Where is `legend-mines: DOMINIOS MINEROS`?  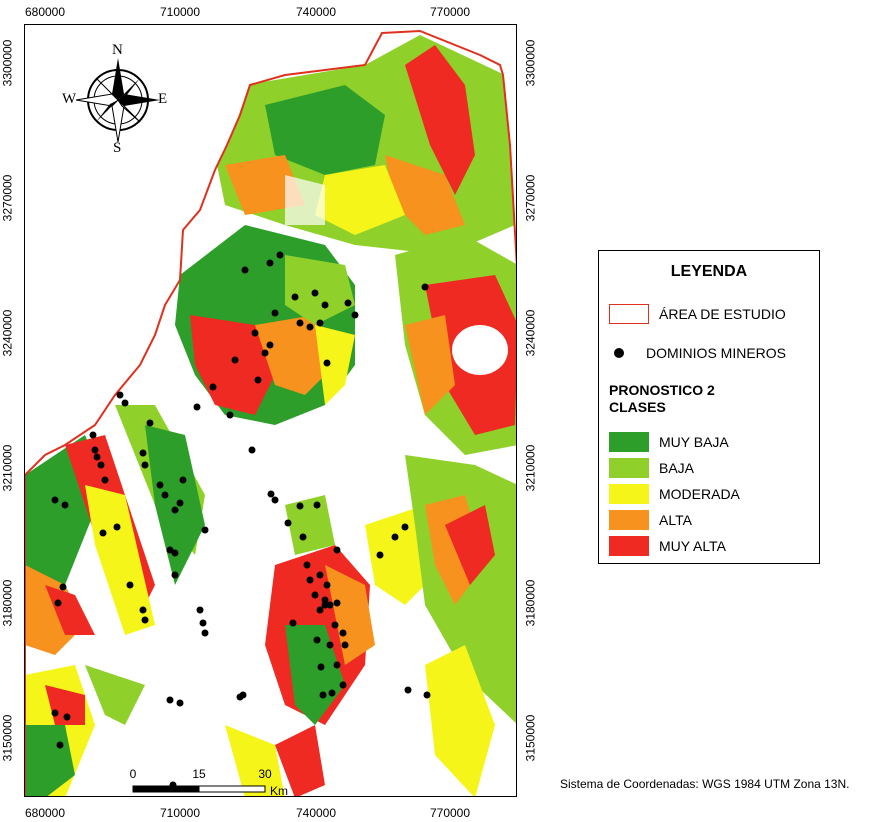
legend-mines: DOMINIOS MINEROS is located at coordinates (692, 353).